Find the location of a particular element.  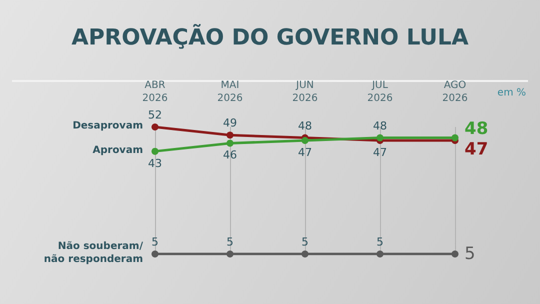

x-tick-label: JUL 2026 is located at coordinates (380, 92).